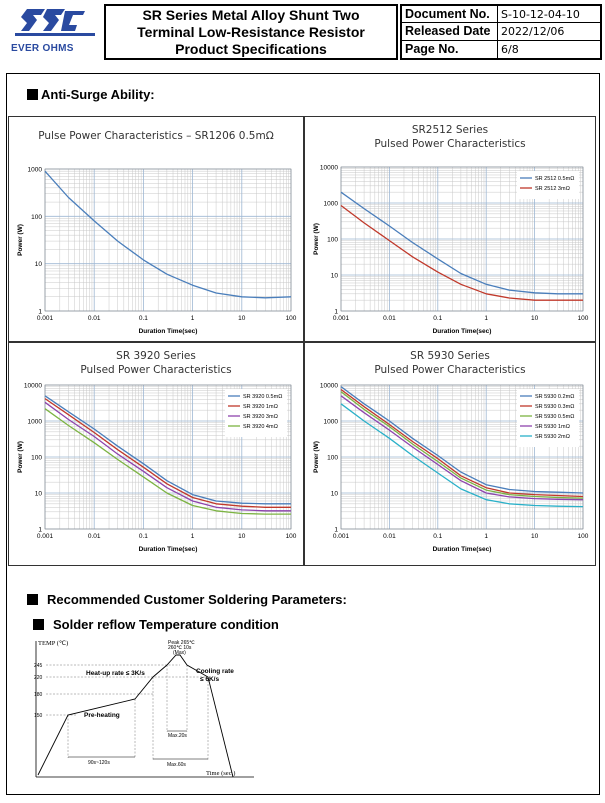 The width and height of the screenshot is (605, 803). What do you see at coordinates (53, 643) in the screenshot?
I see `reflow-y-label: TEMP (℃)` at bounding box center [53, 643].